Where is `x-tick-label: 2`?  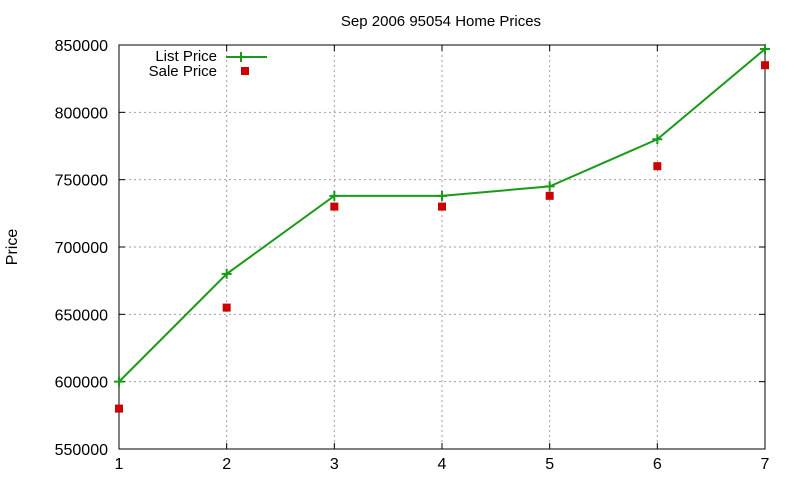 x-tick-label: 2 is located at coordinates (226, 464).